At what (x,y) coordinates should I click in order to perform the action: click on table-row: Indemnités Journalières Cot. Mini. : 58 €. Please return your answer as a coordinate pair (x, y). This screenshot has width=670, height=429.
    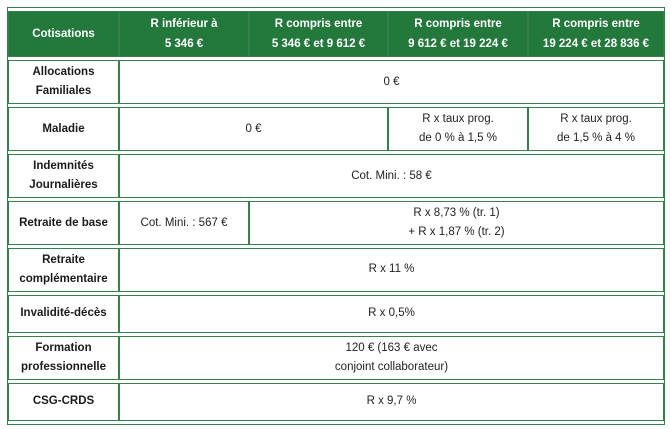
    Looking at the image, I should click on (336, 176).